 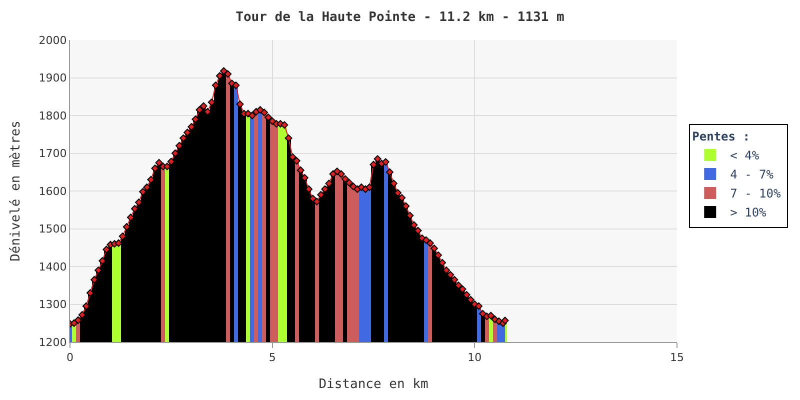 What do you see at coordinates (749, 213) in the screenshot?
I see `legend-label: > 10%` at bounding box center [749, 213].